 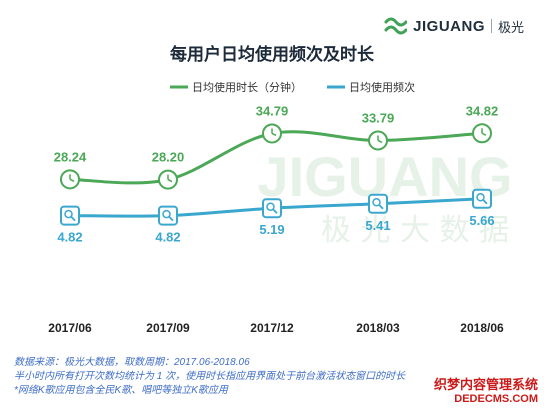 I want to click on chart-title: 每用户日均使用频次及时长, so click(x=272, y=54).